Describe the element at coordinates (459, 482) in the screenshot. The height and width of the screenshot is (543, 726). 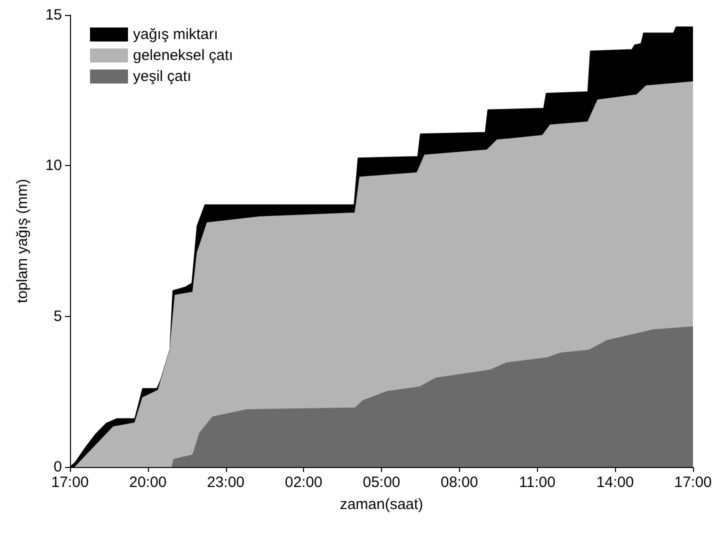
I see `x-tick-label: 08:00` at that location.